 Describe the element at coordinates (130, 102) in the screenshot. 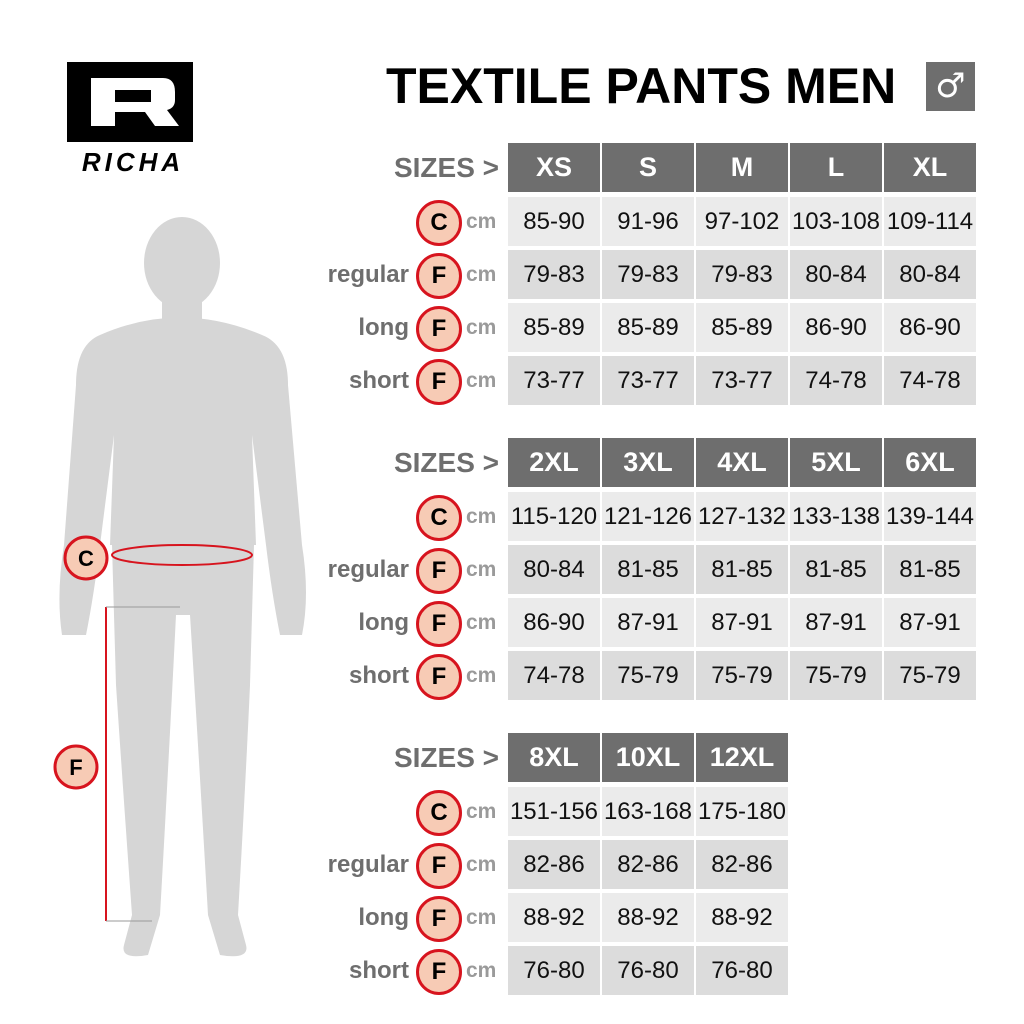

I see `logo-mark` at that location.